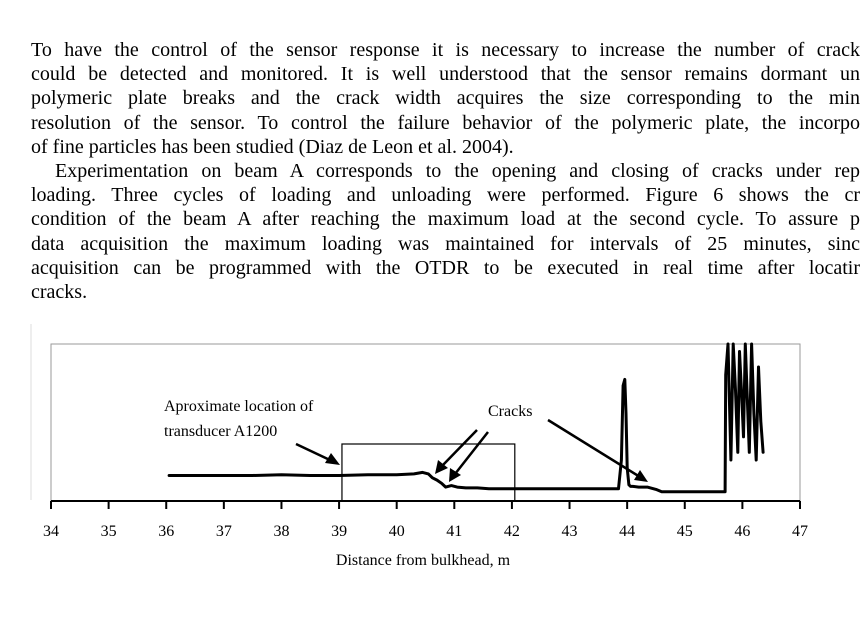 The height and width of the screenshot is (642, 860). I want to click on x-tick-label-46: 46, so click(742, 531).